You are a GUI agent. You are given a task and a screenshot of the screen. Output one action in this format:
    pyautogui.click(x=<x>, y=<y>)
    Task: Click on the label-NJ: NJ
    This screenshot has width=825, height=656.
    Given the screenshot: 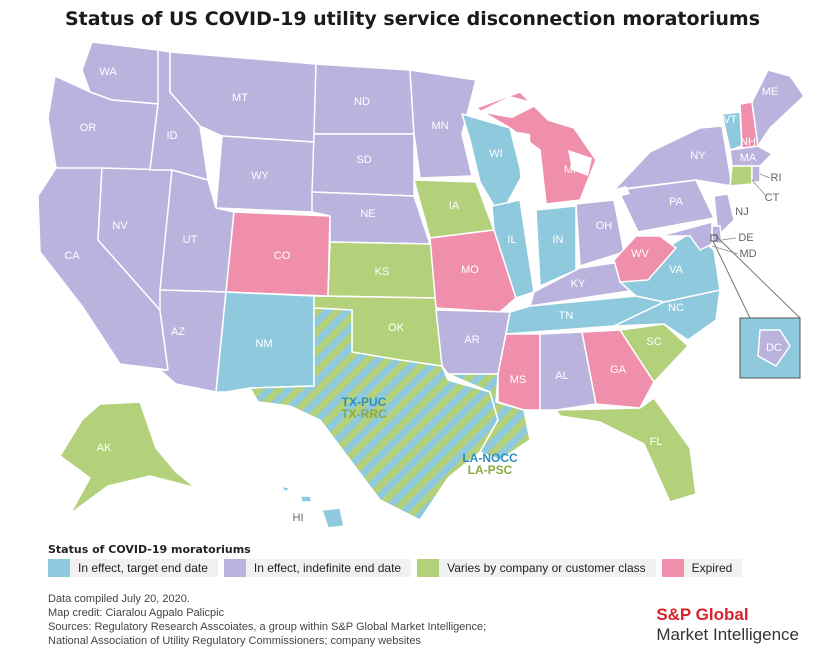 What is the action you would take?
    pyautogui.click(x=741, y=212)
    